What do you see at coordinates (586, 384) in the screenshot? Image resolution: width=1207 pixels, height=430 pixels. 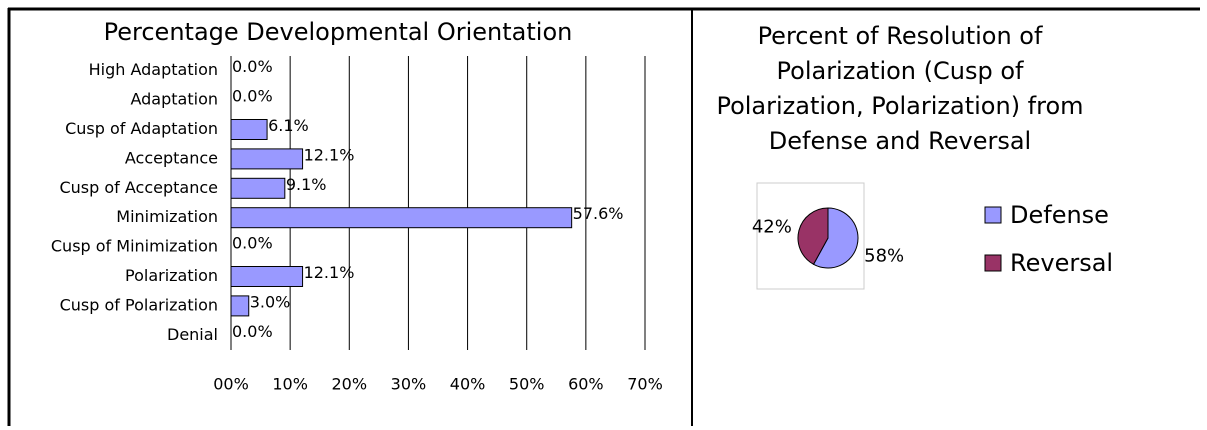 I see `x-tick-label: 60%` at bounding box center [586, 384].